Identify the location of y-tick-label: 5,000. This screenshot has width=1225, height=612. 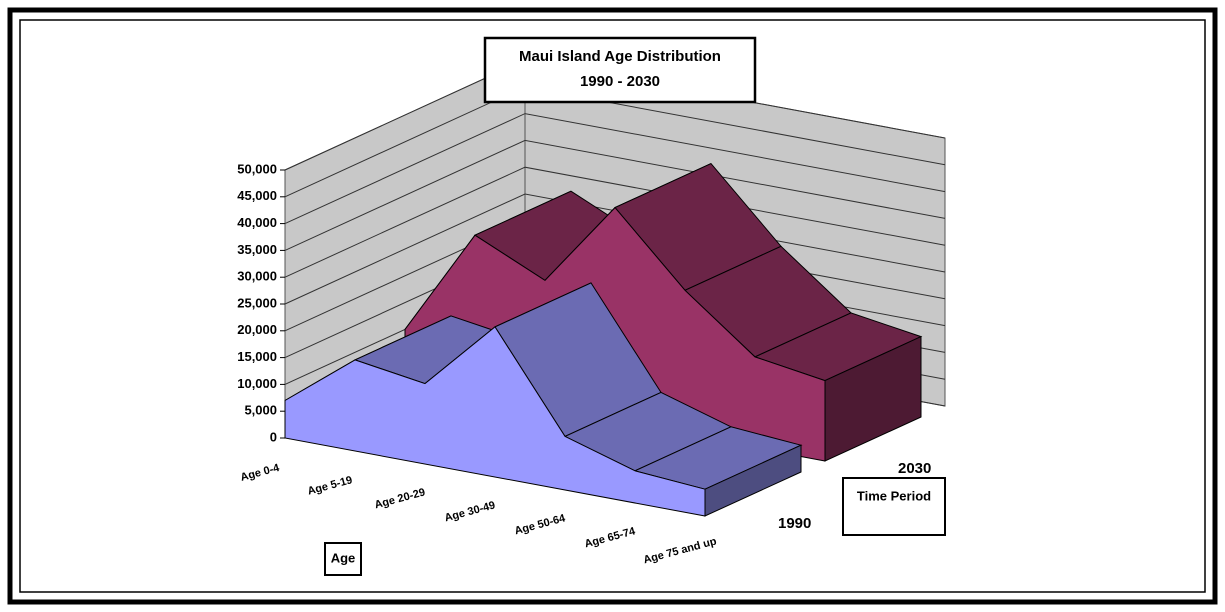
(260, 410).